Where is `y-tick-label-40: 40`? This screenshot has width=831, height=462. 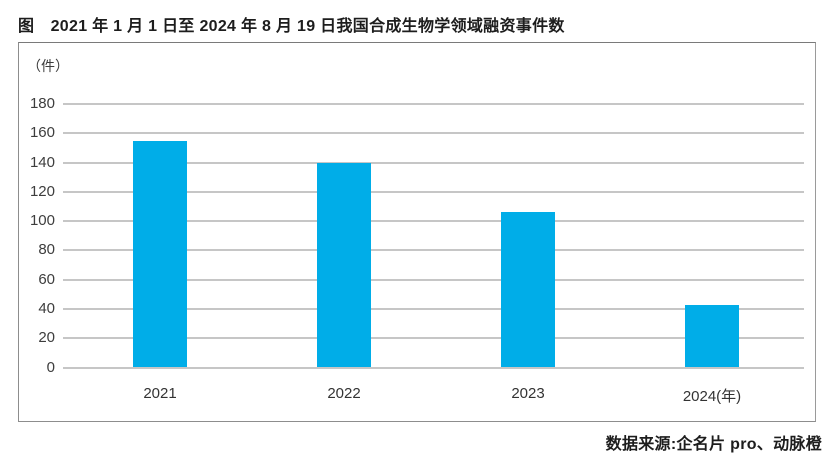 y-tick-label-40: 40 is located at coordinates (46, 308).